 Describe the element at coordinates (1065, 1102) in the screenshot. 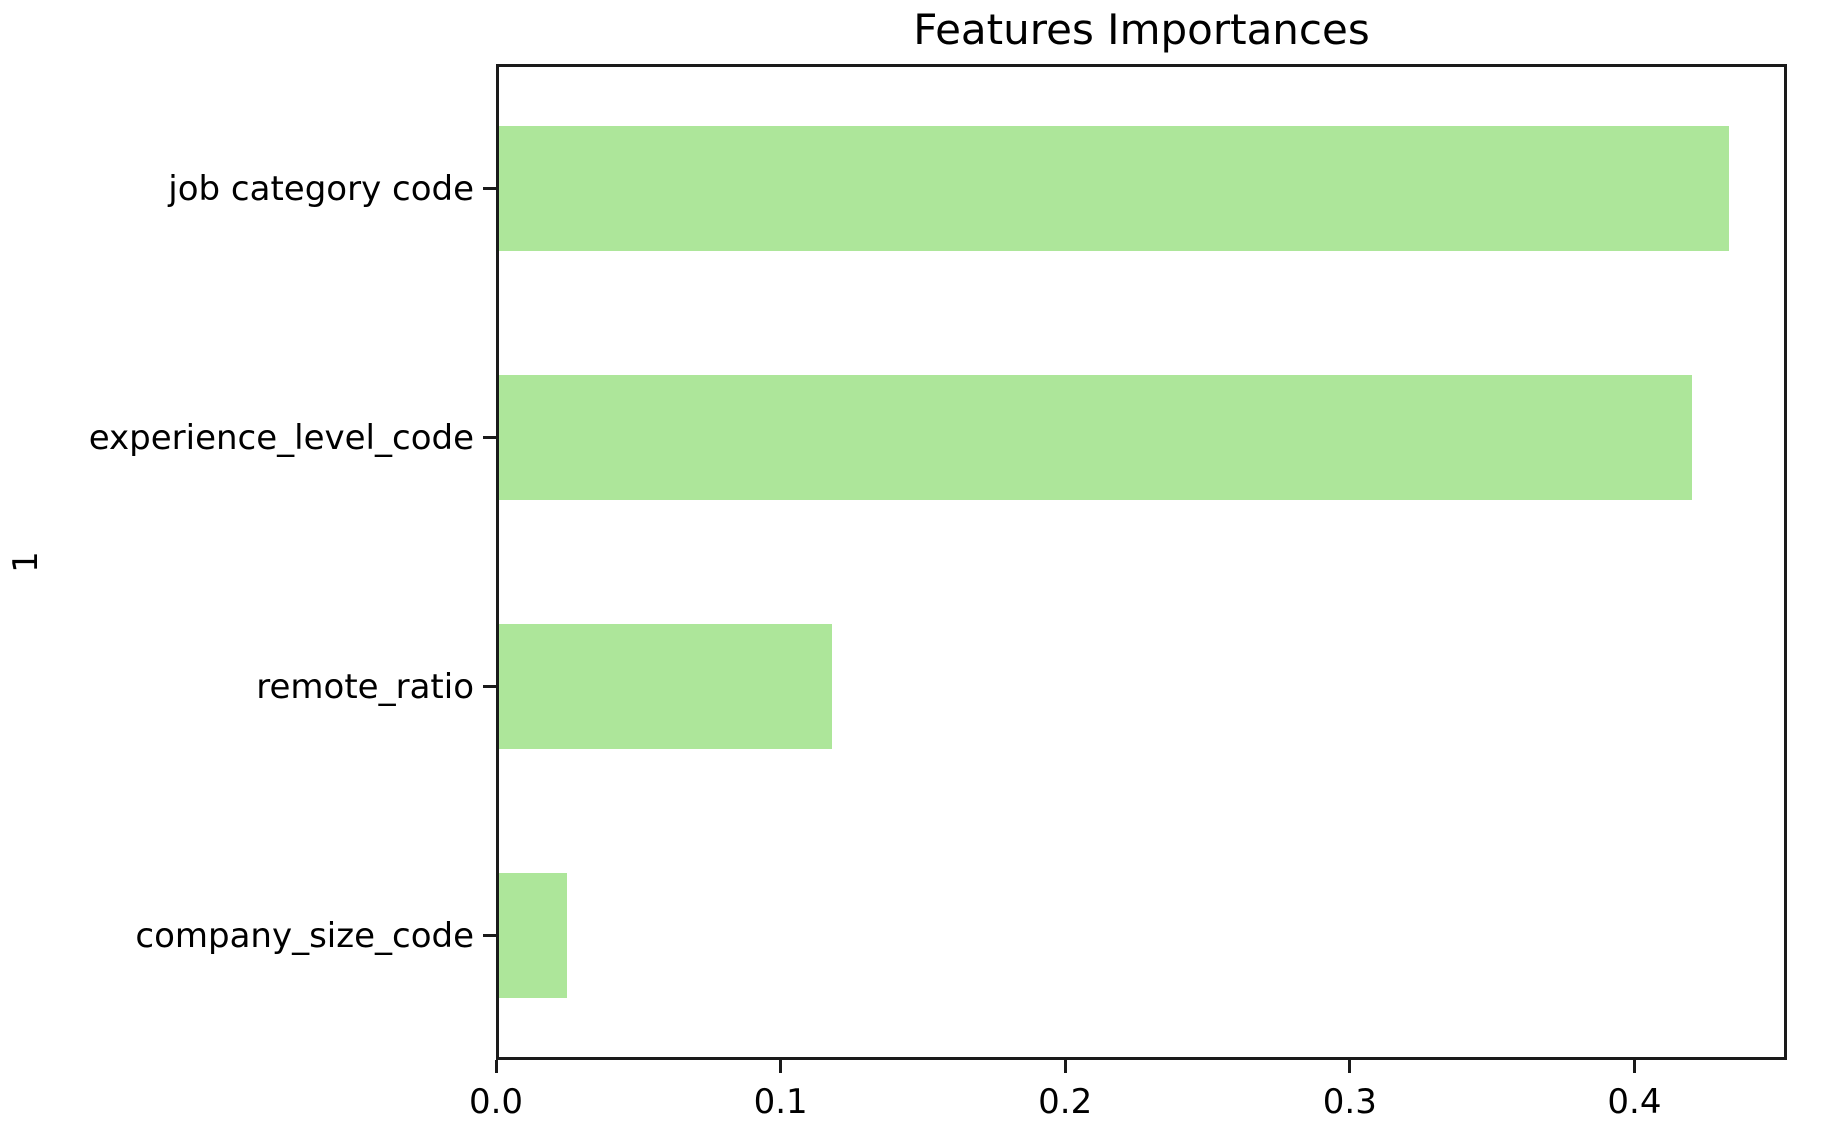

I see `x-tick-label: 0.2` at that location.